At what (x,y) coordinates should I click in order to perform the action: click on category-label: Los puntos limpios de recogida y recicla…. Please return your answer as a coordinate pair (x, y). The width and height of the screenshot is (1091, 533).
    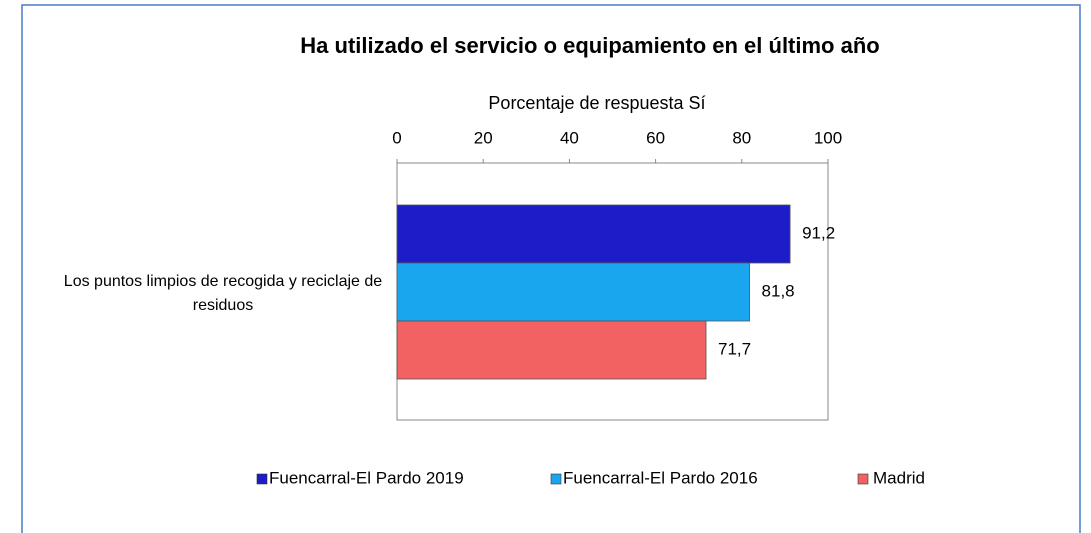
    Looking at the image, I should click on (223, 293).